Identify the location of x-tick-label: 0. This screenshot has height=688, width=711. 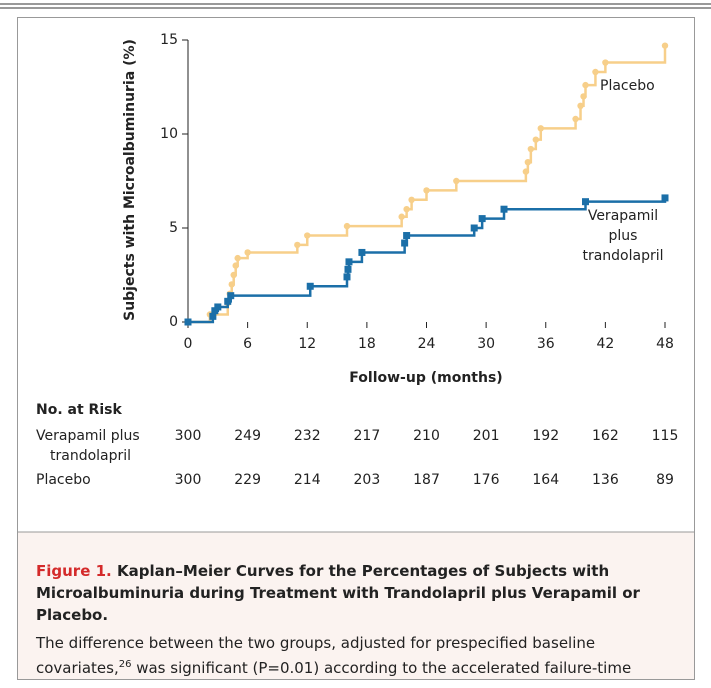
(188, 344).